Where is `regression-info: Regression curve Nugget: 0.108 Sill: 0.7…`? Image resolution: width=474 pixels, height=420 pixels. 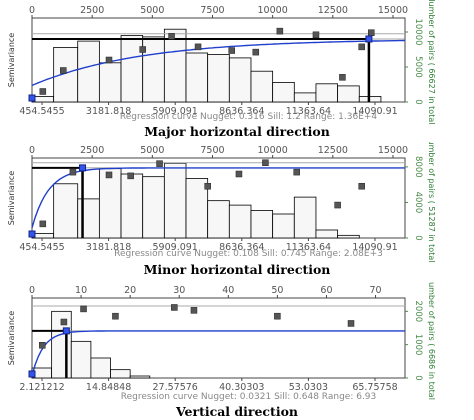
regression-info: Regression curve Nugget: 0.108 Sill: 0.7… is located at coordinates (248, 254).